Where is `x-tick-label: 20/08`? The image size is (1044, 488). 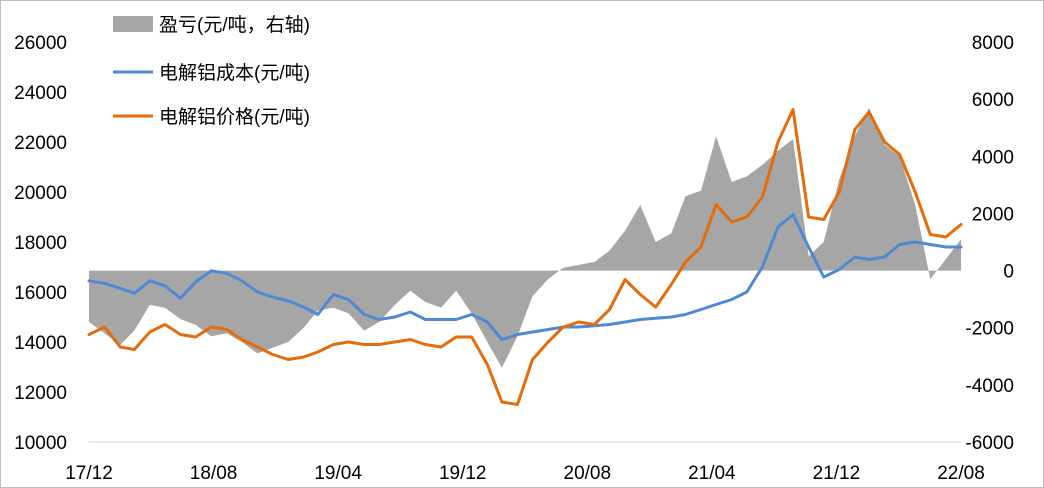 x-tick-label: 20/08 is located at coordinates (588, 473).